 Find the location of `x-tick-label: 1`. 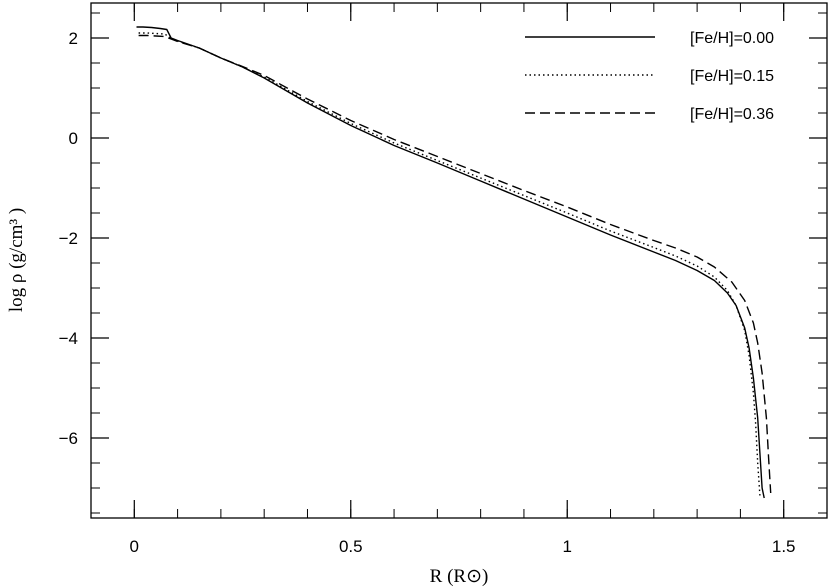

x-tick-label: 1 is located at coordinates (567, 546).